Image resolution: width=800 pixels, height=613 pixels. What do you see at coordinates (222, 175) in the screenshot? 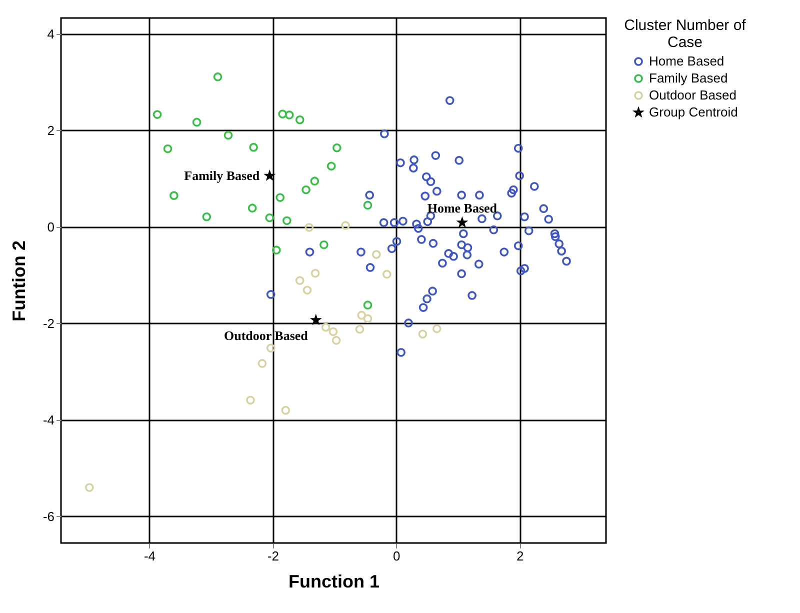
I see `annotation: Family Based` at bounding box center [222, 175].